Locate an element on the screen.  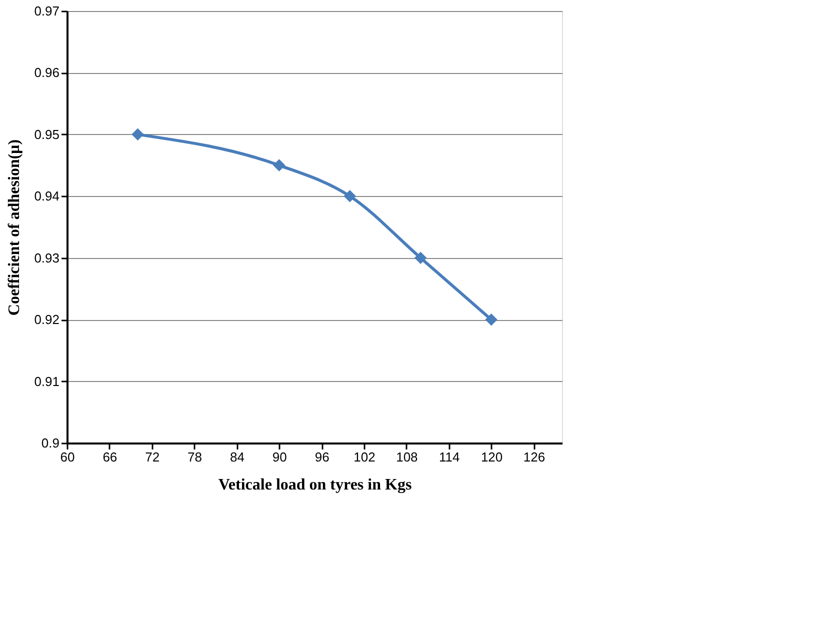
x-tick-label: 66 is located at coordinates (110, 457).